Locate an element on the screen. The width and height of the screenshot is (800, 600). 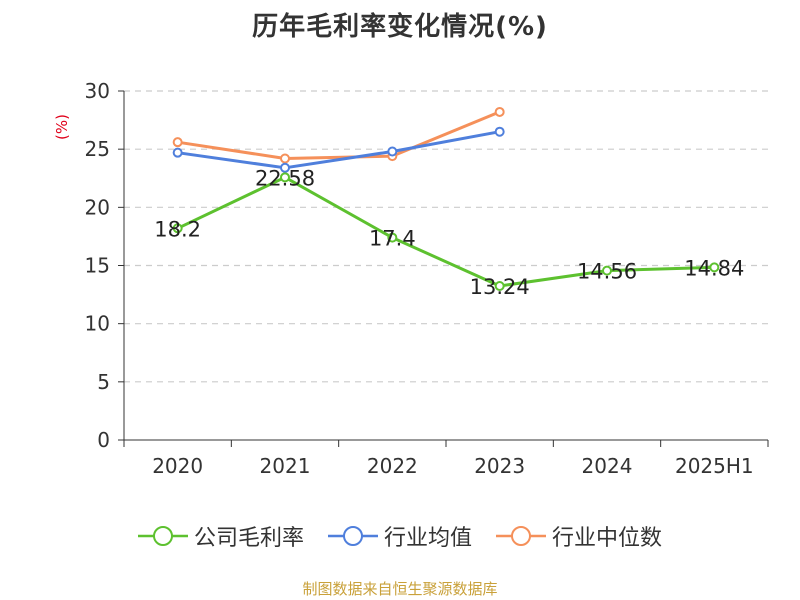
x-tick-label: 2025H1 is located at coordinates (714, 466).